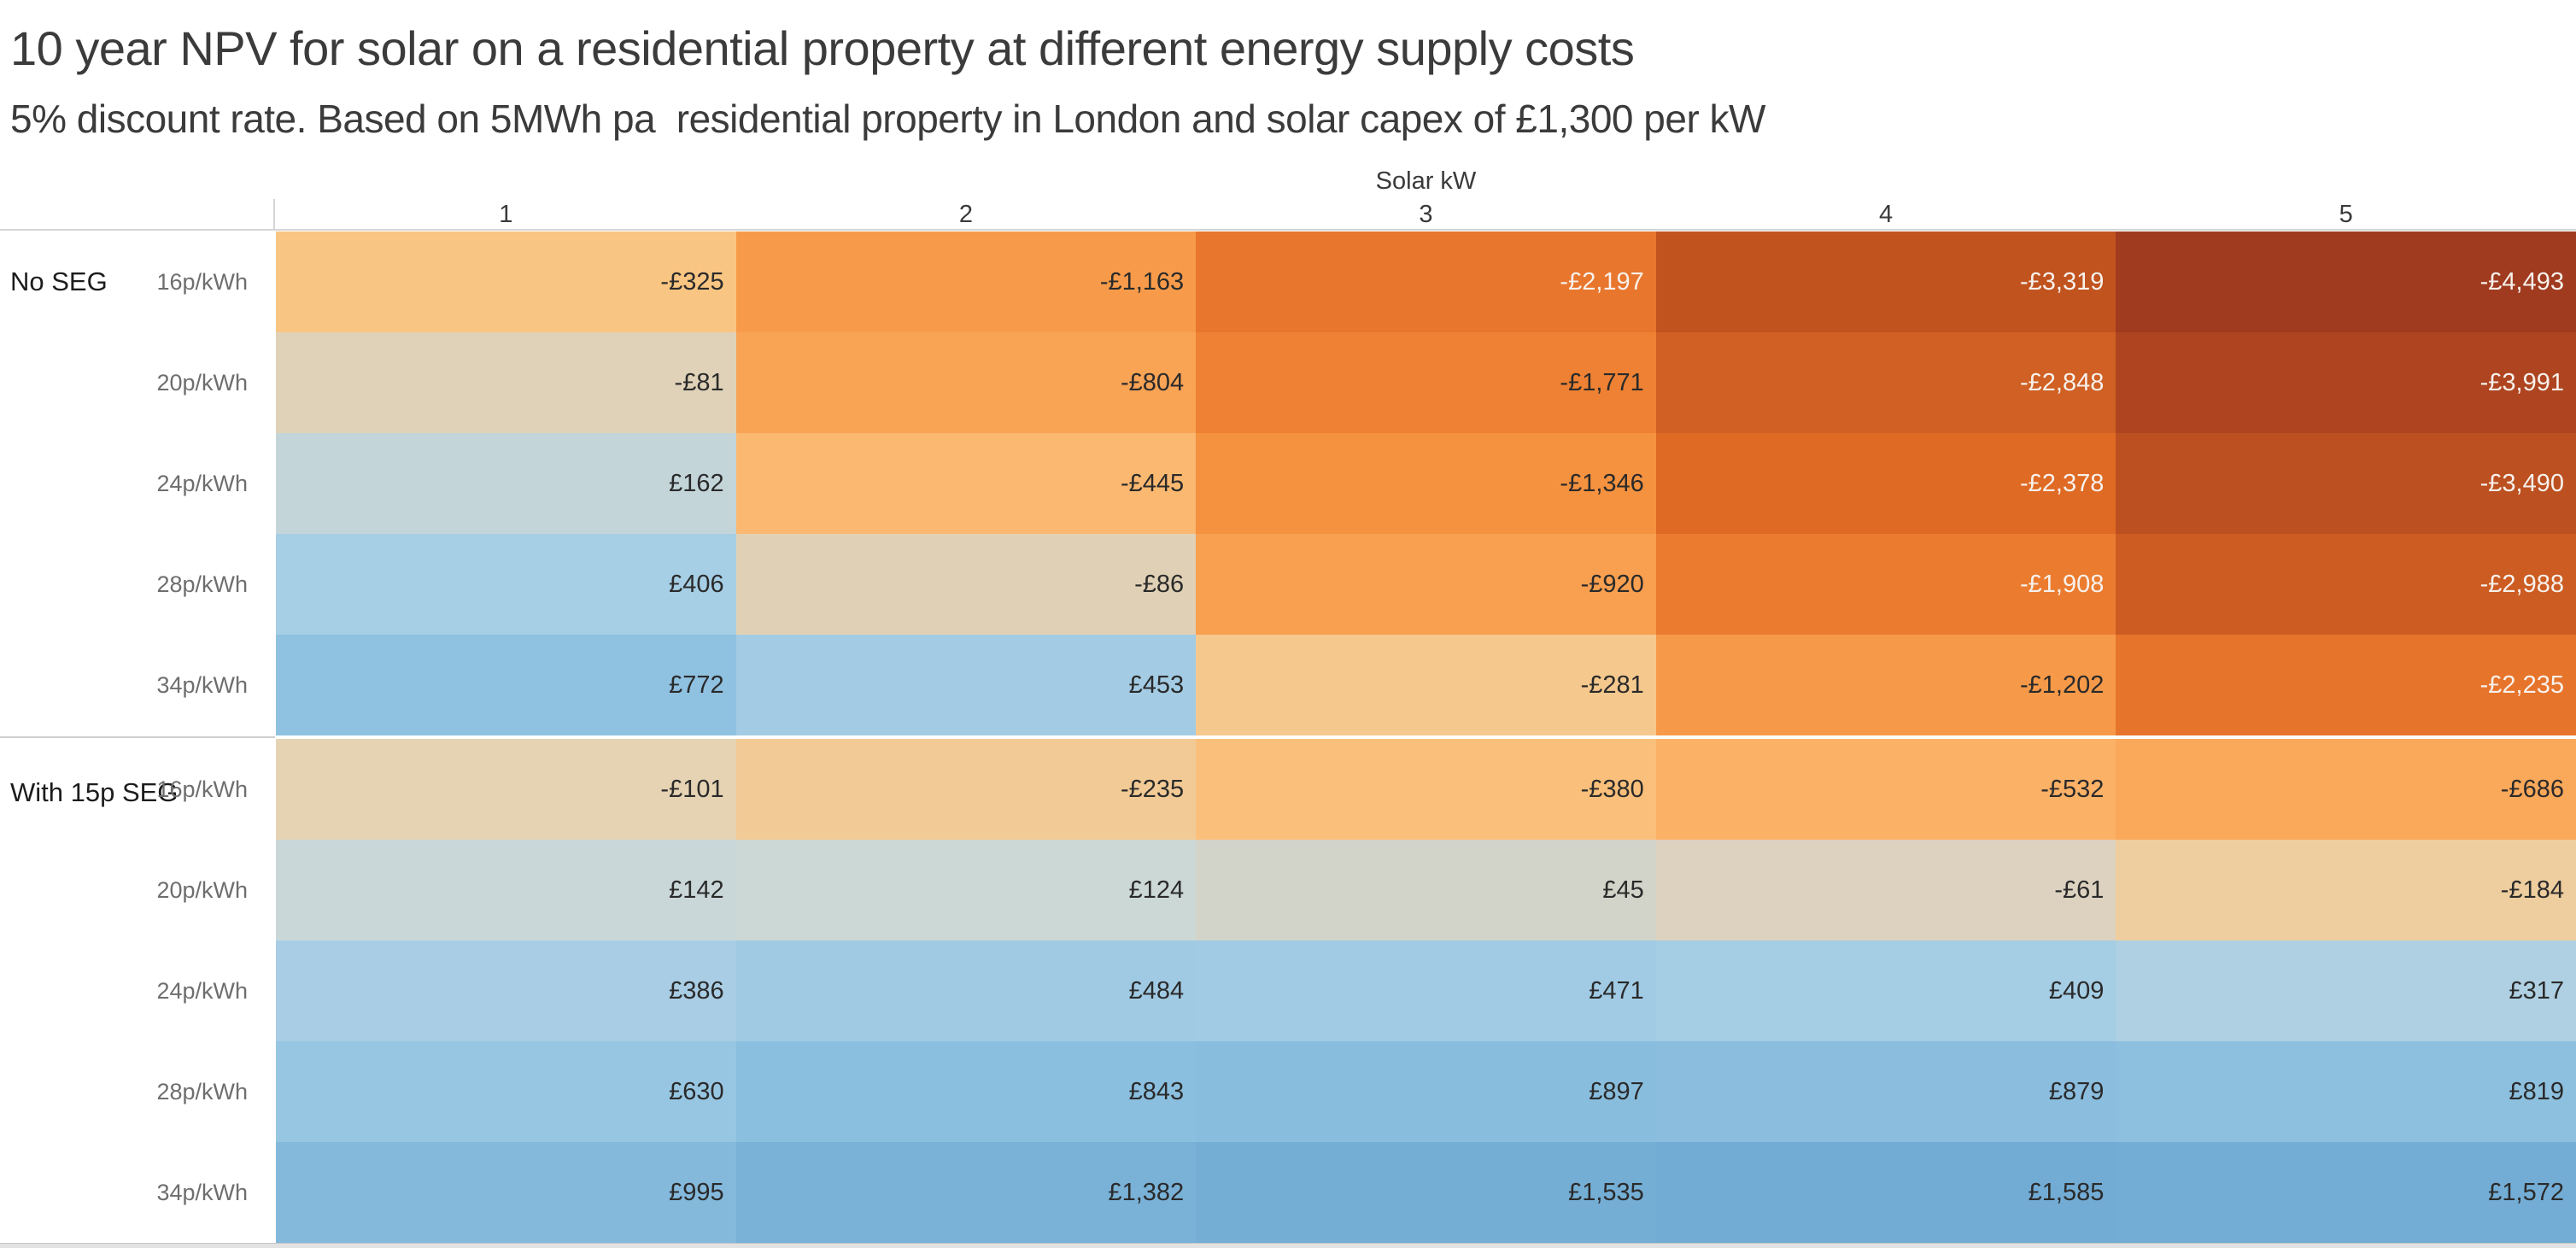  I want to click on heatmap-cell: £819, so click(2346, 1091).